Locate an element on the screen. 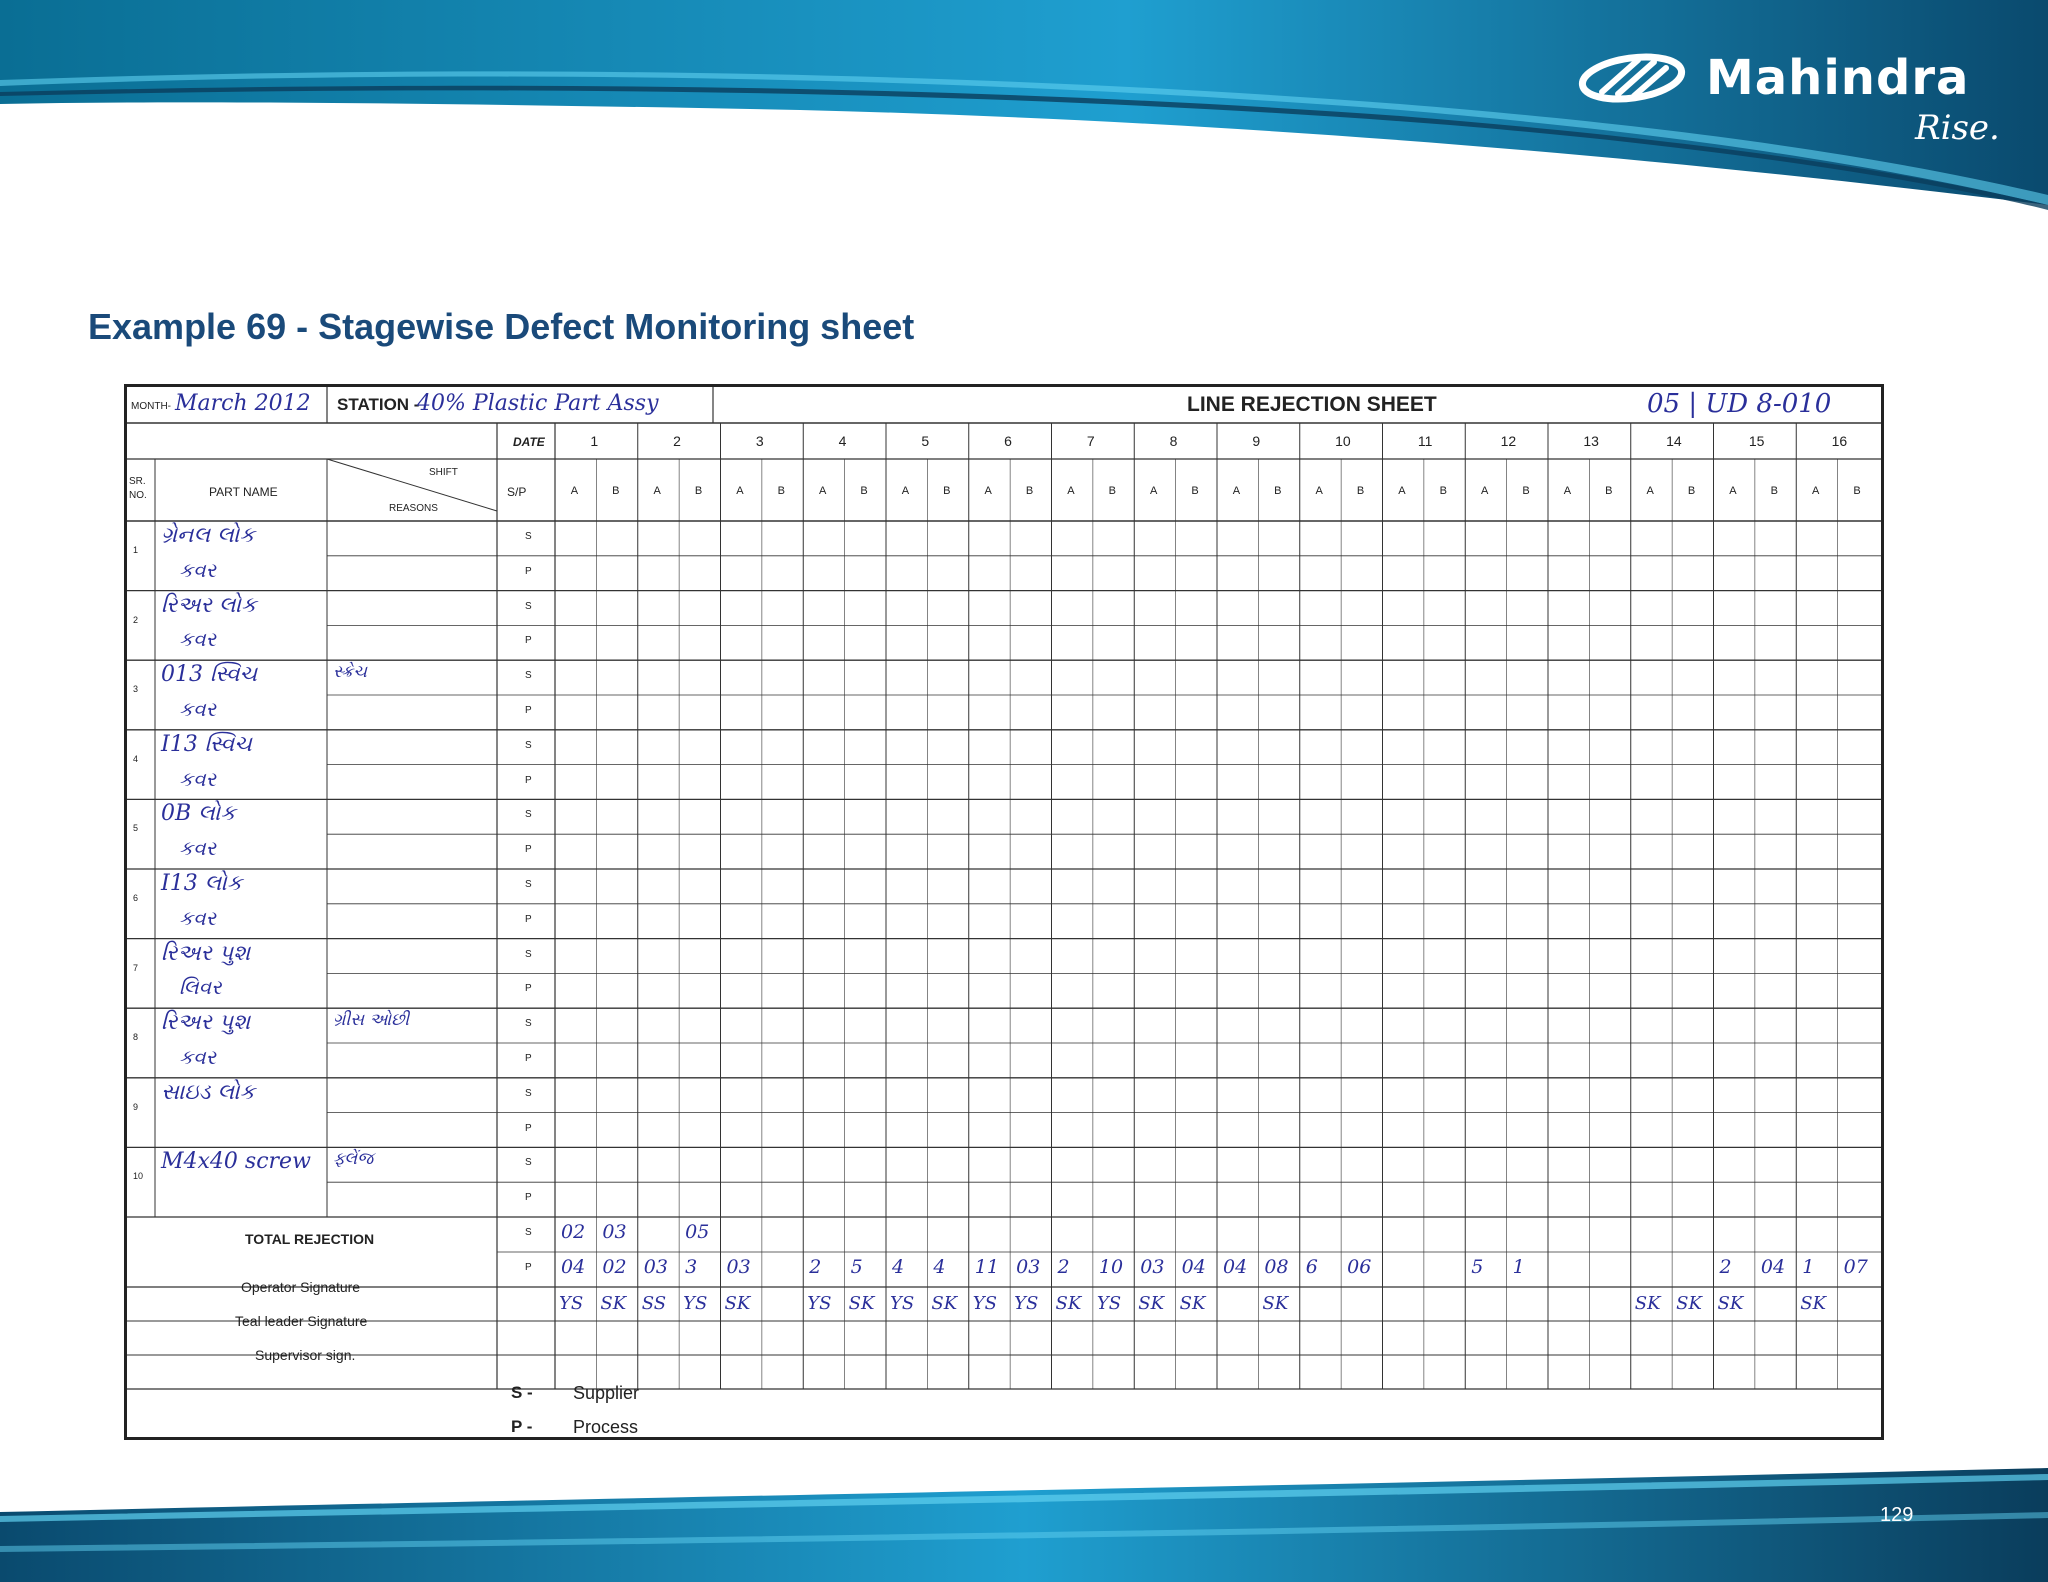  sheet-title: LINE REJECTION SHEET is located at coordinates (1312, 404).